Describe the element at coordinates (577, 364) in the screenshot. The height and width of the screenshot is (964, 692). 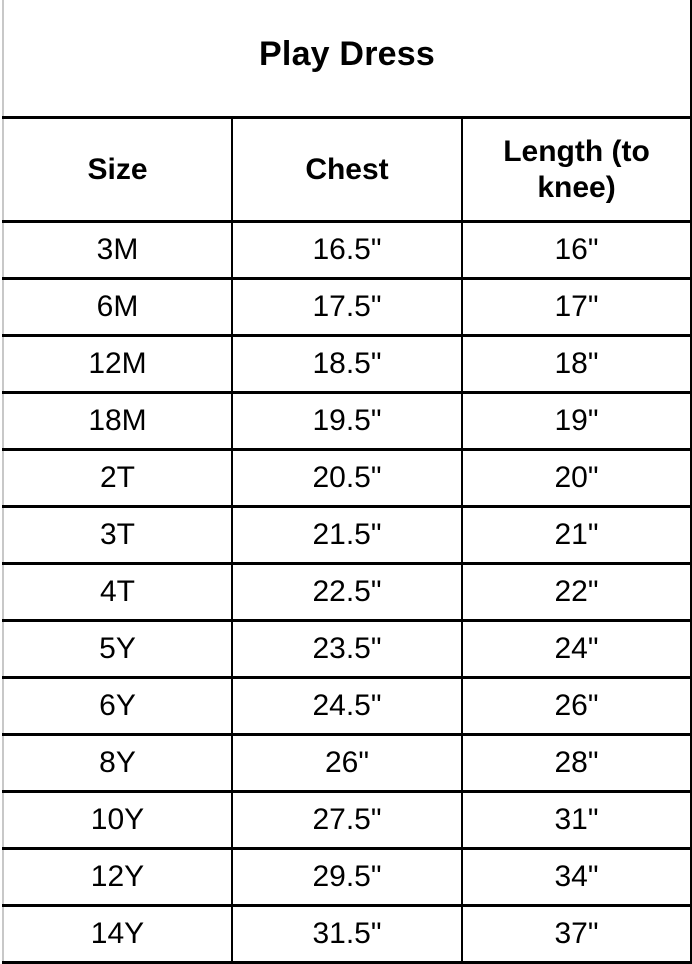
I see `cell-length: 18"` at that location.